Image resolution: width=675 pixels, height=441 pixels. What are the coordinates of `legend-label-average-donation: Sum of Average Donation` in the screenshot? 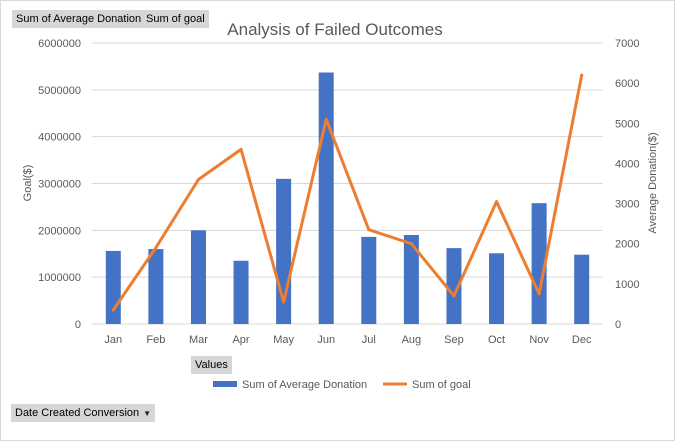 It's located at (304, 385).